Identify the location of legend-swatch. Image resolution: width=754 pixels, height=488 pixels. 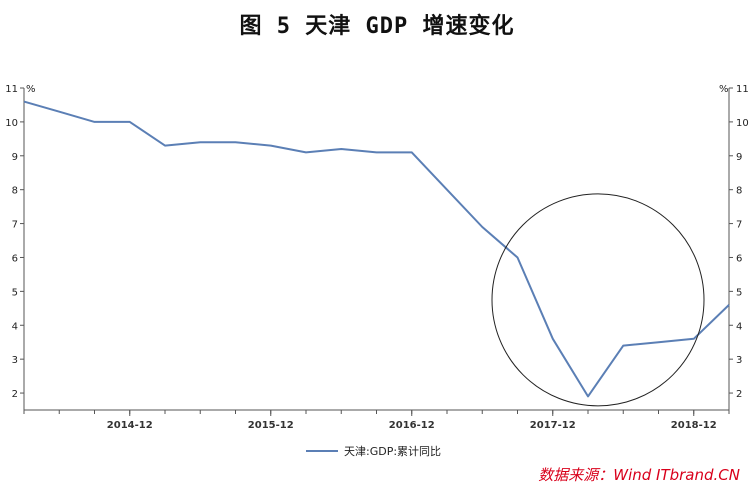
(322, 451).